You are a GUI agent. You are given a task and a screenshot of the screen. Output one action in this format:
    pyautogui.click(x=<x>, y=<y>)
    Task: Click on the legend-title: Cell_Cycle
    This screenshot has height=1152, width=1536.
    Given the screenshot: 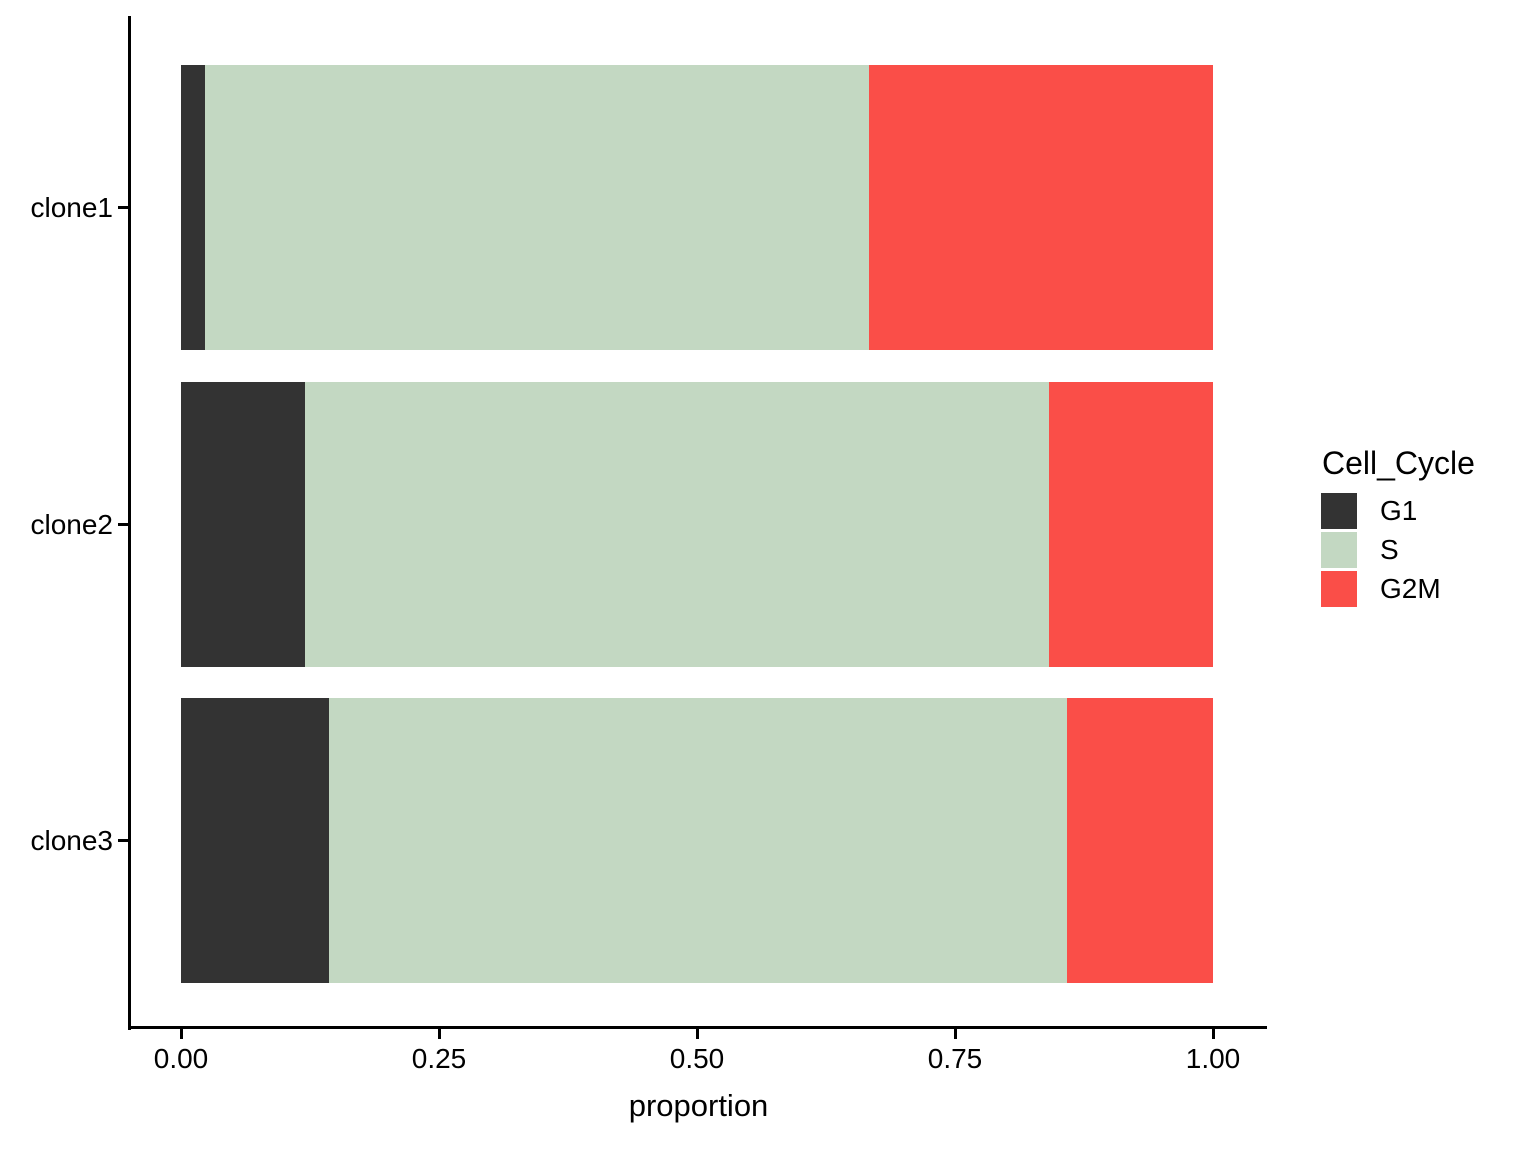 What is the action you would take?
    pyautogui.click(x=1398, y=463)
    